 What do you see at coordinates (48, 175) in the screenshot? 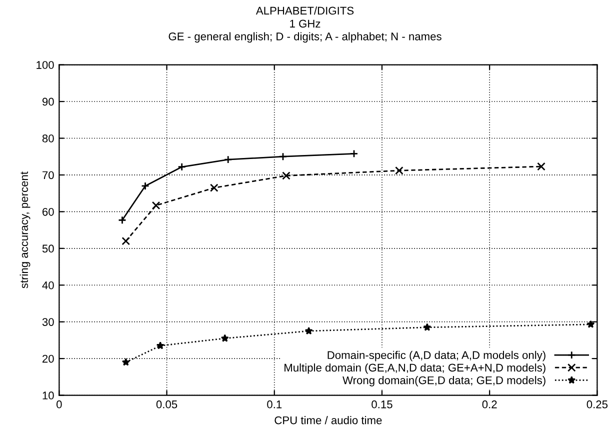
I see `y-tick-label: 70` at bounding box center [48, 175].